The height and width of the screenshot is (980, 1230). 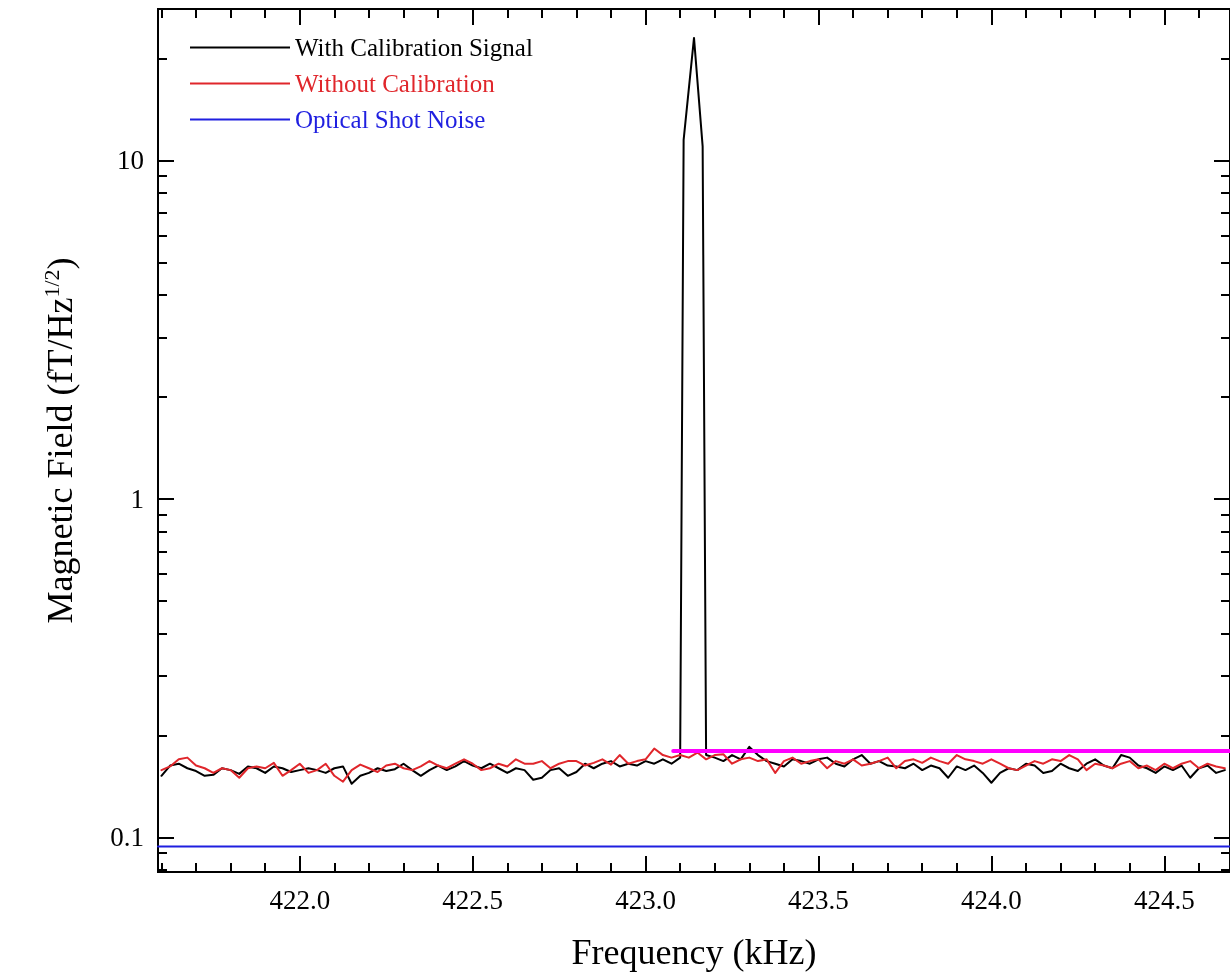 I want to click on legend-label: Without Calibration, so click(x=395, y=83).